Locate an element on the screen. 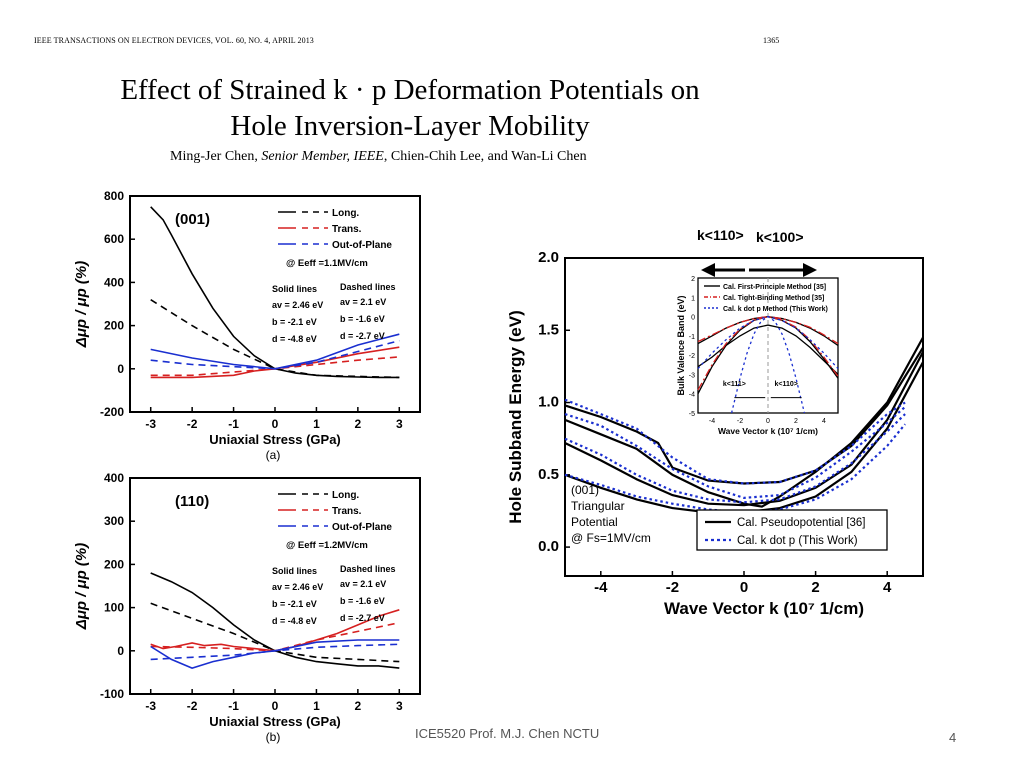 This screenshot has width=1024, height=768. y-tick-label: 0.5 is located at coordinates (548, 474).